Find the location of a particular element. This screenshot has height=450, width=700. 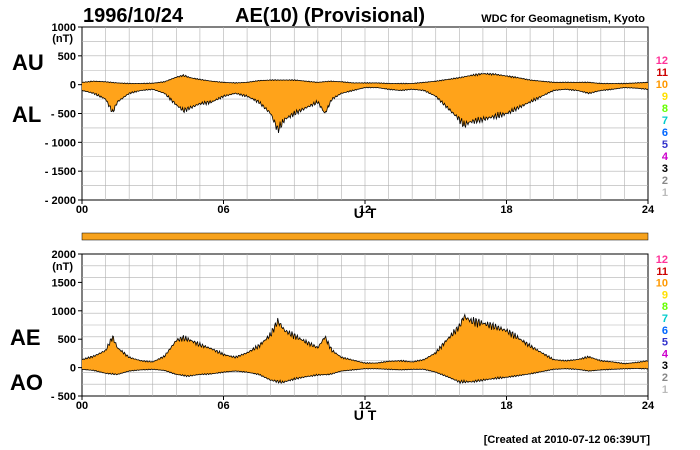

y-tick-label: 2000 is located at coordinates (64, 255).